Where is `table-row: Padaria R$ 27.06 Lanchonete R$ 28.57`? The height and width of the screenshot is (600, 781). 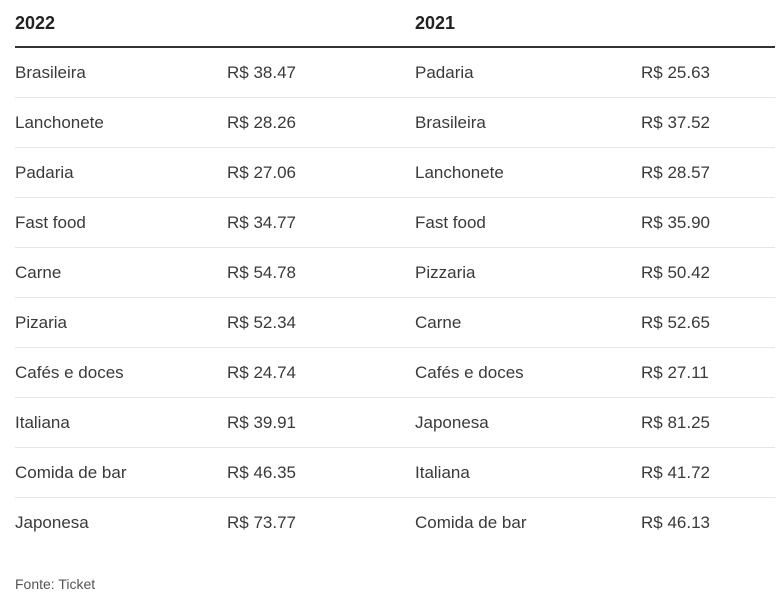 table-row: Padaria R$ 27.06 Lanchonete R$ 28.57 is located at coordinates (395, 172).